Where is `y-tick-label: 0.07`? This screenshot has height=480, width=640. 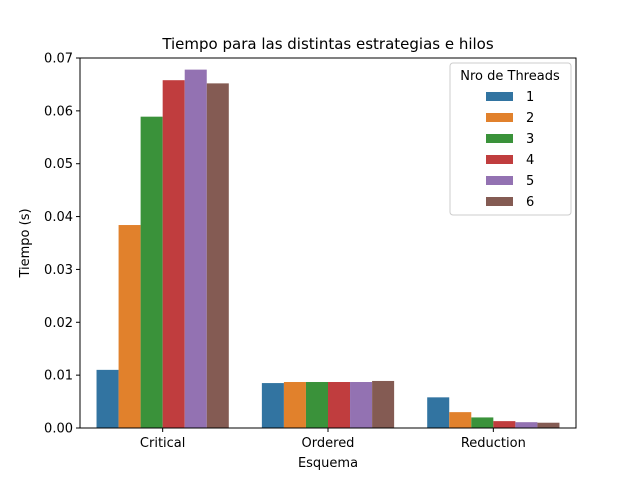 y-tick-label: 0.07 is located at coordinates (58, 59).